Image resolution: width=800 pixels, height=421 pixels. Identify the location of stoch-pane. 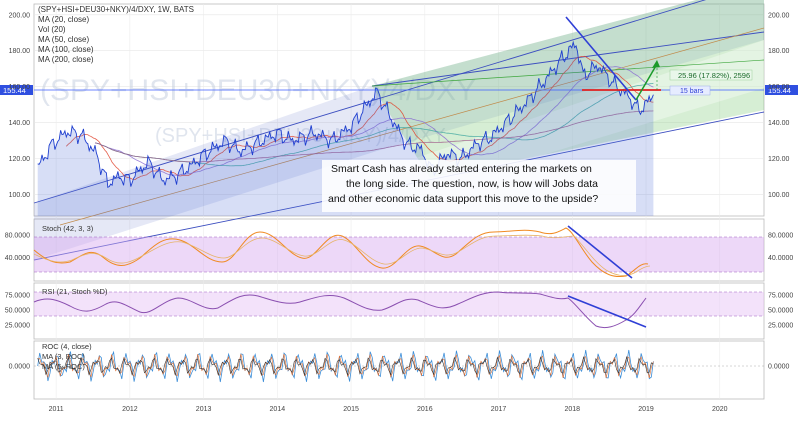
(399, 250).